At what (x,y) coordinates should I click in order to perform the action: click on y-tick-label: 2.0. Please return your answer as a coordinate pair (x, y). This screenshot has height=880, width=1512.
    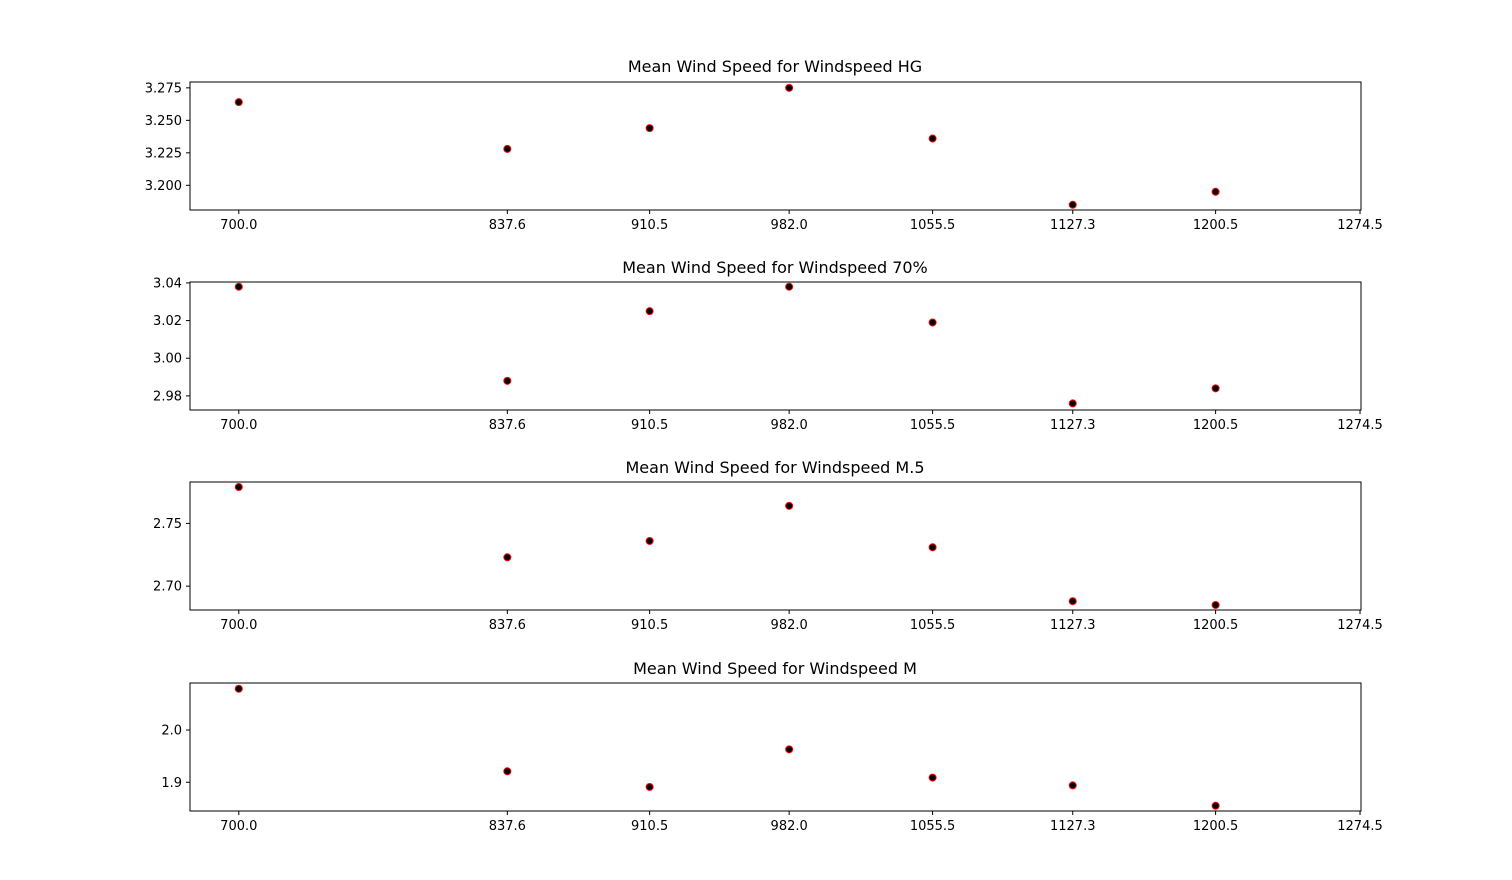
    Looking at the image, I should click on (171, 731).